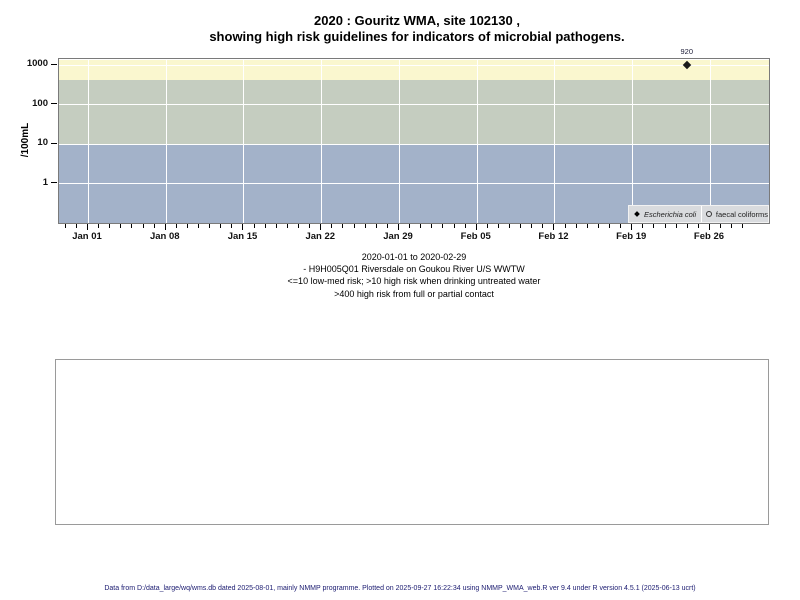 The height and width of the screenshot is (600, 800). I want to click on y-axis-title: /100mL, so click(25, 140).